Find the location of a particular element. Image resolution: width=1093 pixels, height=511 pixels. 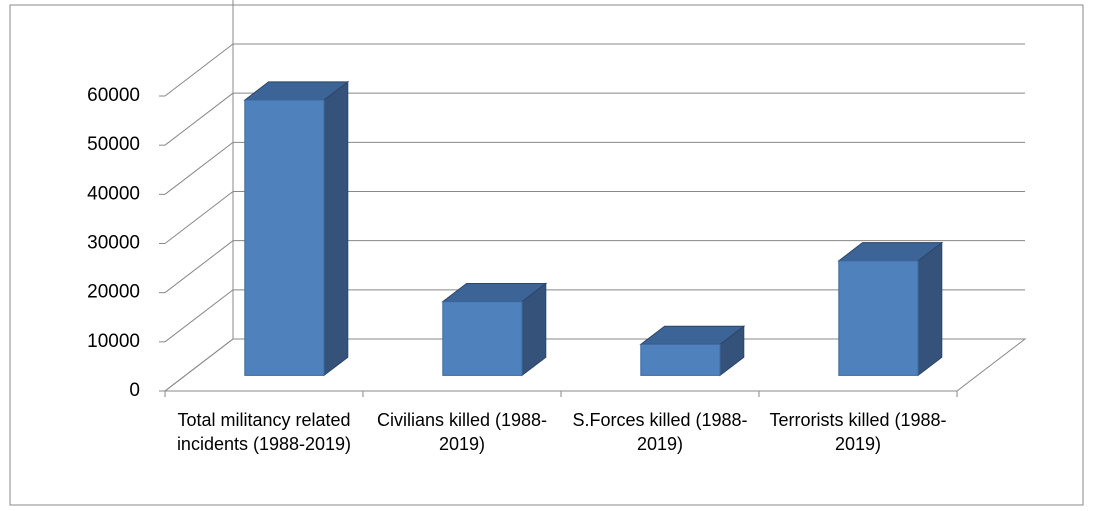

y-tick-label: 50000 is located at coordinates (113, 144).